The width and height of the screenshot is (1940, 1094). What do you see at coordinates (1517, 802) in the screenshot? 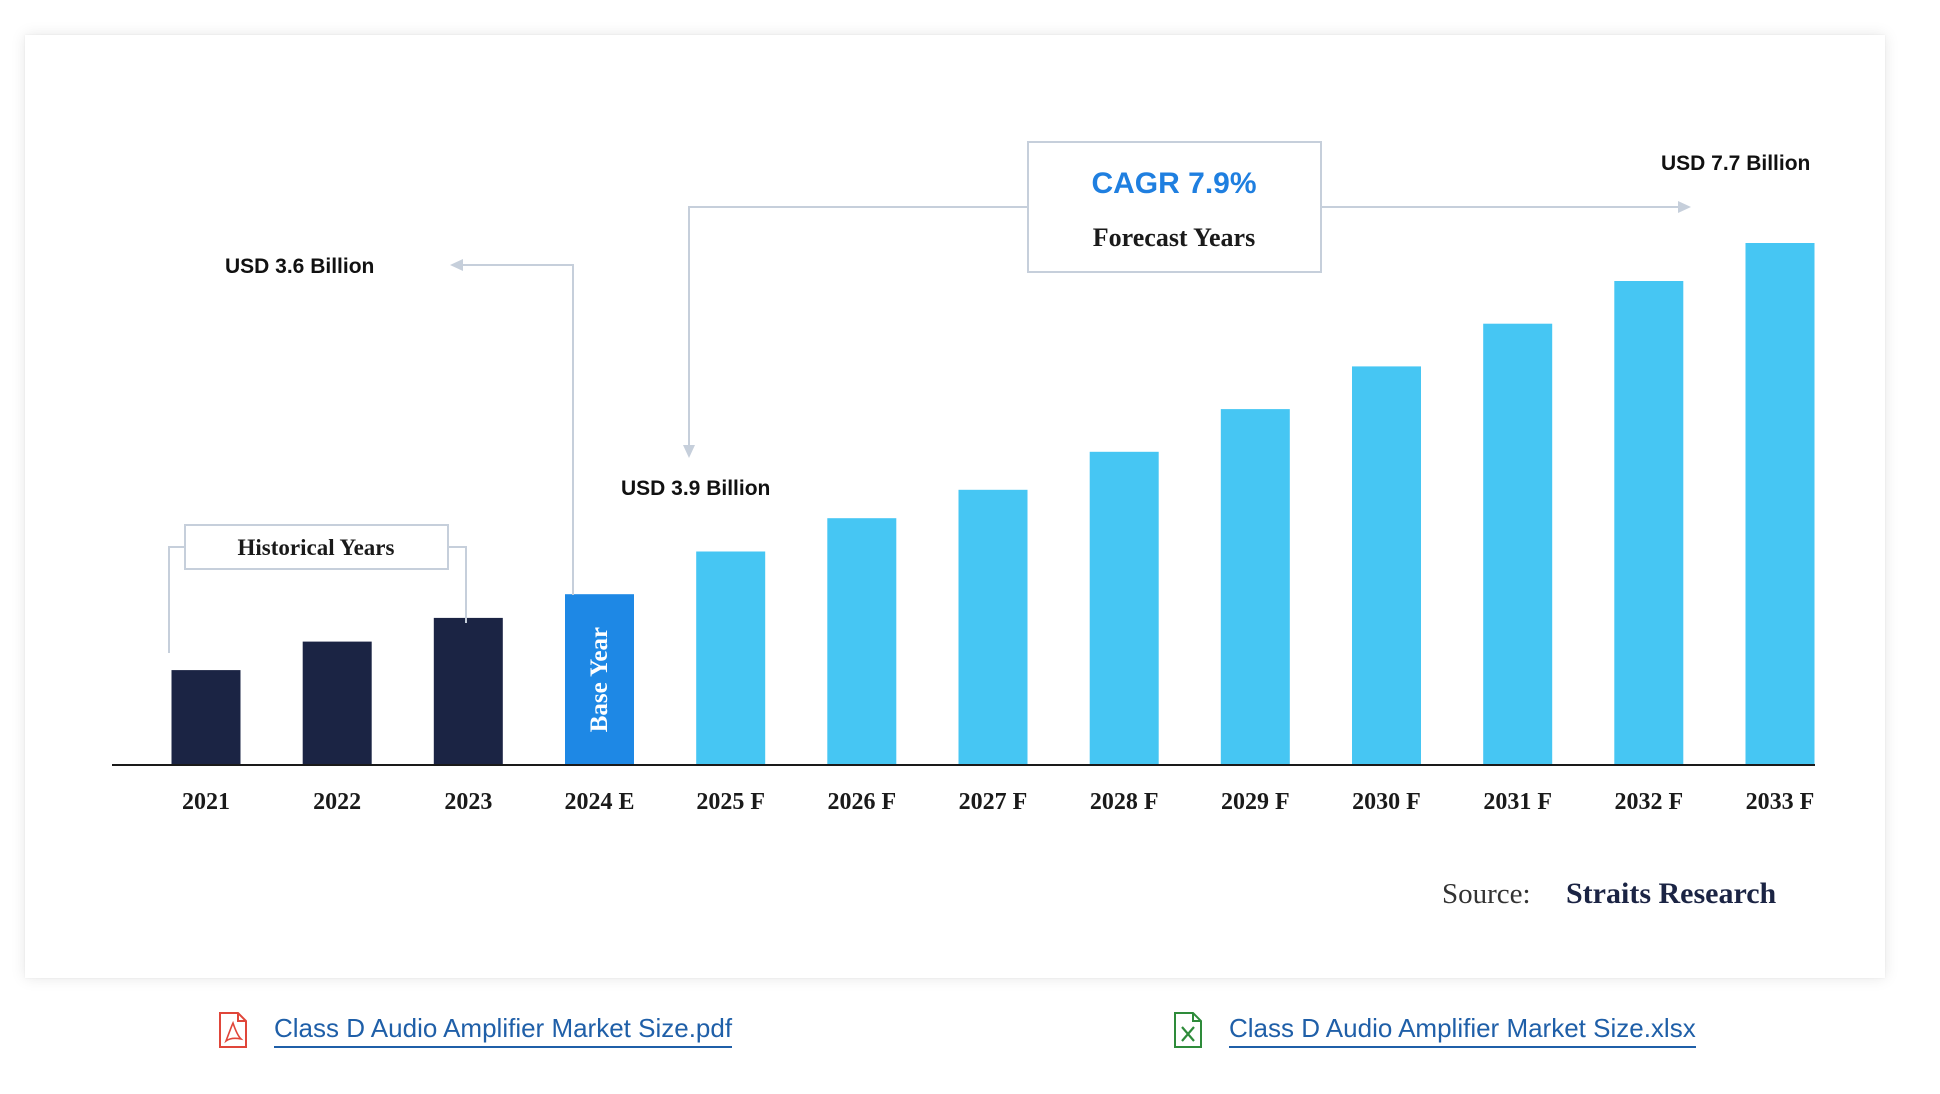
I see `x-tick-label: 2031 F` at bounding box center [1517, 802].